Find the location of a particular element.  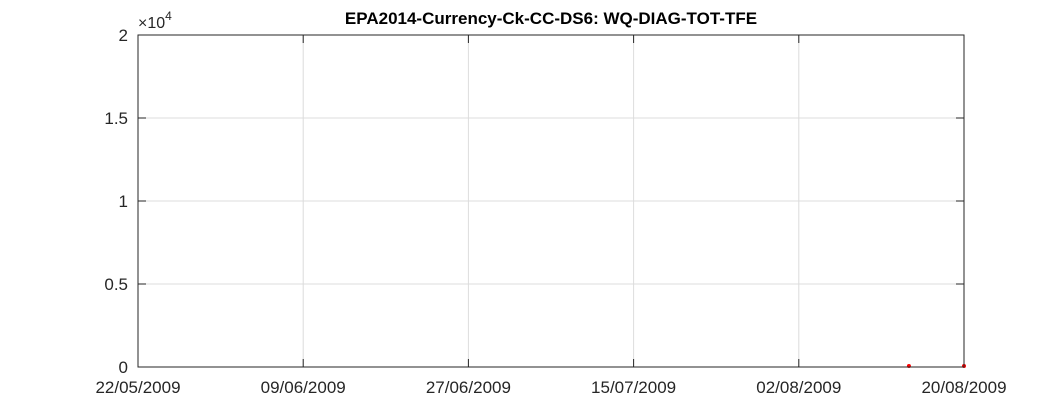

x-tick-label: 20/08/2009 is located at coordinates (963, 387).